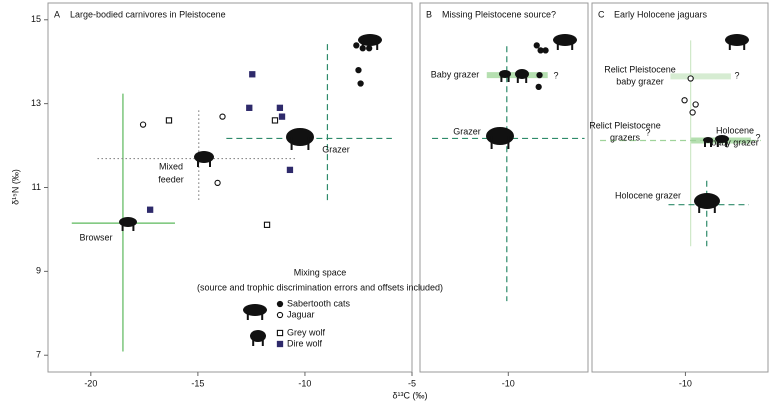  I want to click on legend-label: Grey wolf, so click(306, 332).